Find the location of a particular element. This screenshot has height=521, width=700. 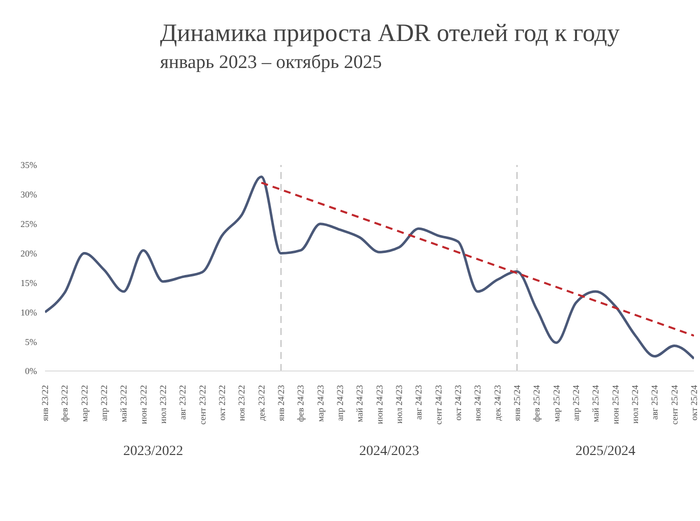

x-tick-label: сент 23/22 is located at coordinates (202, 405).